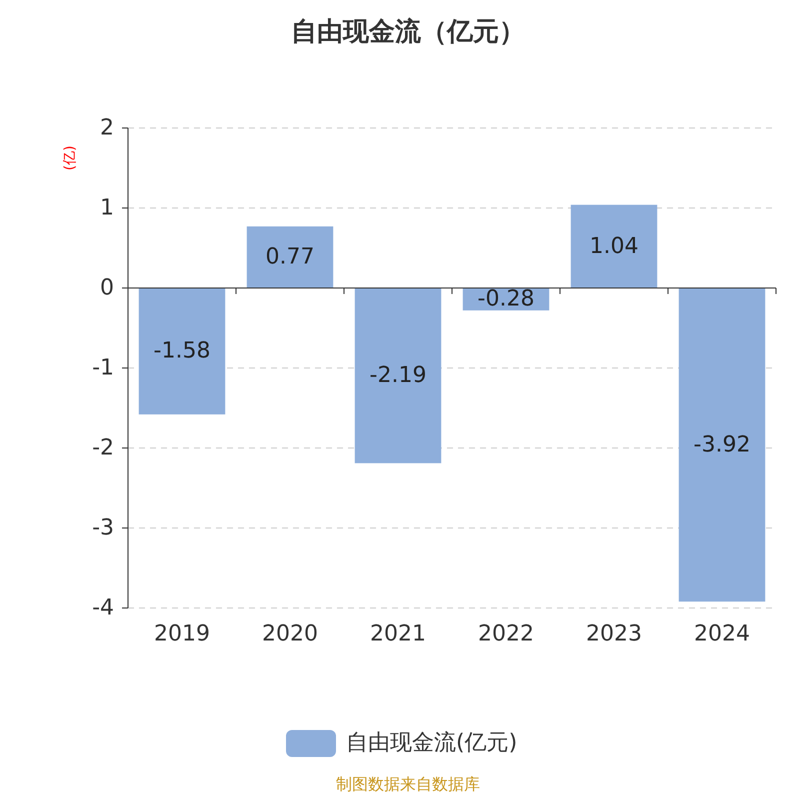 Image resolution: width=800 pixels, height=800 pixels. Describe the element at coordinates (103, 608) in the screenshot. I see `y-tick-label: -4` at that location.